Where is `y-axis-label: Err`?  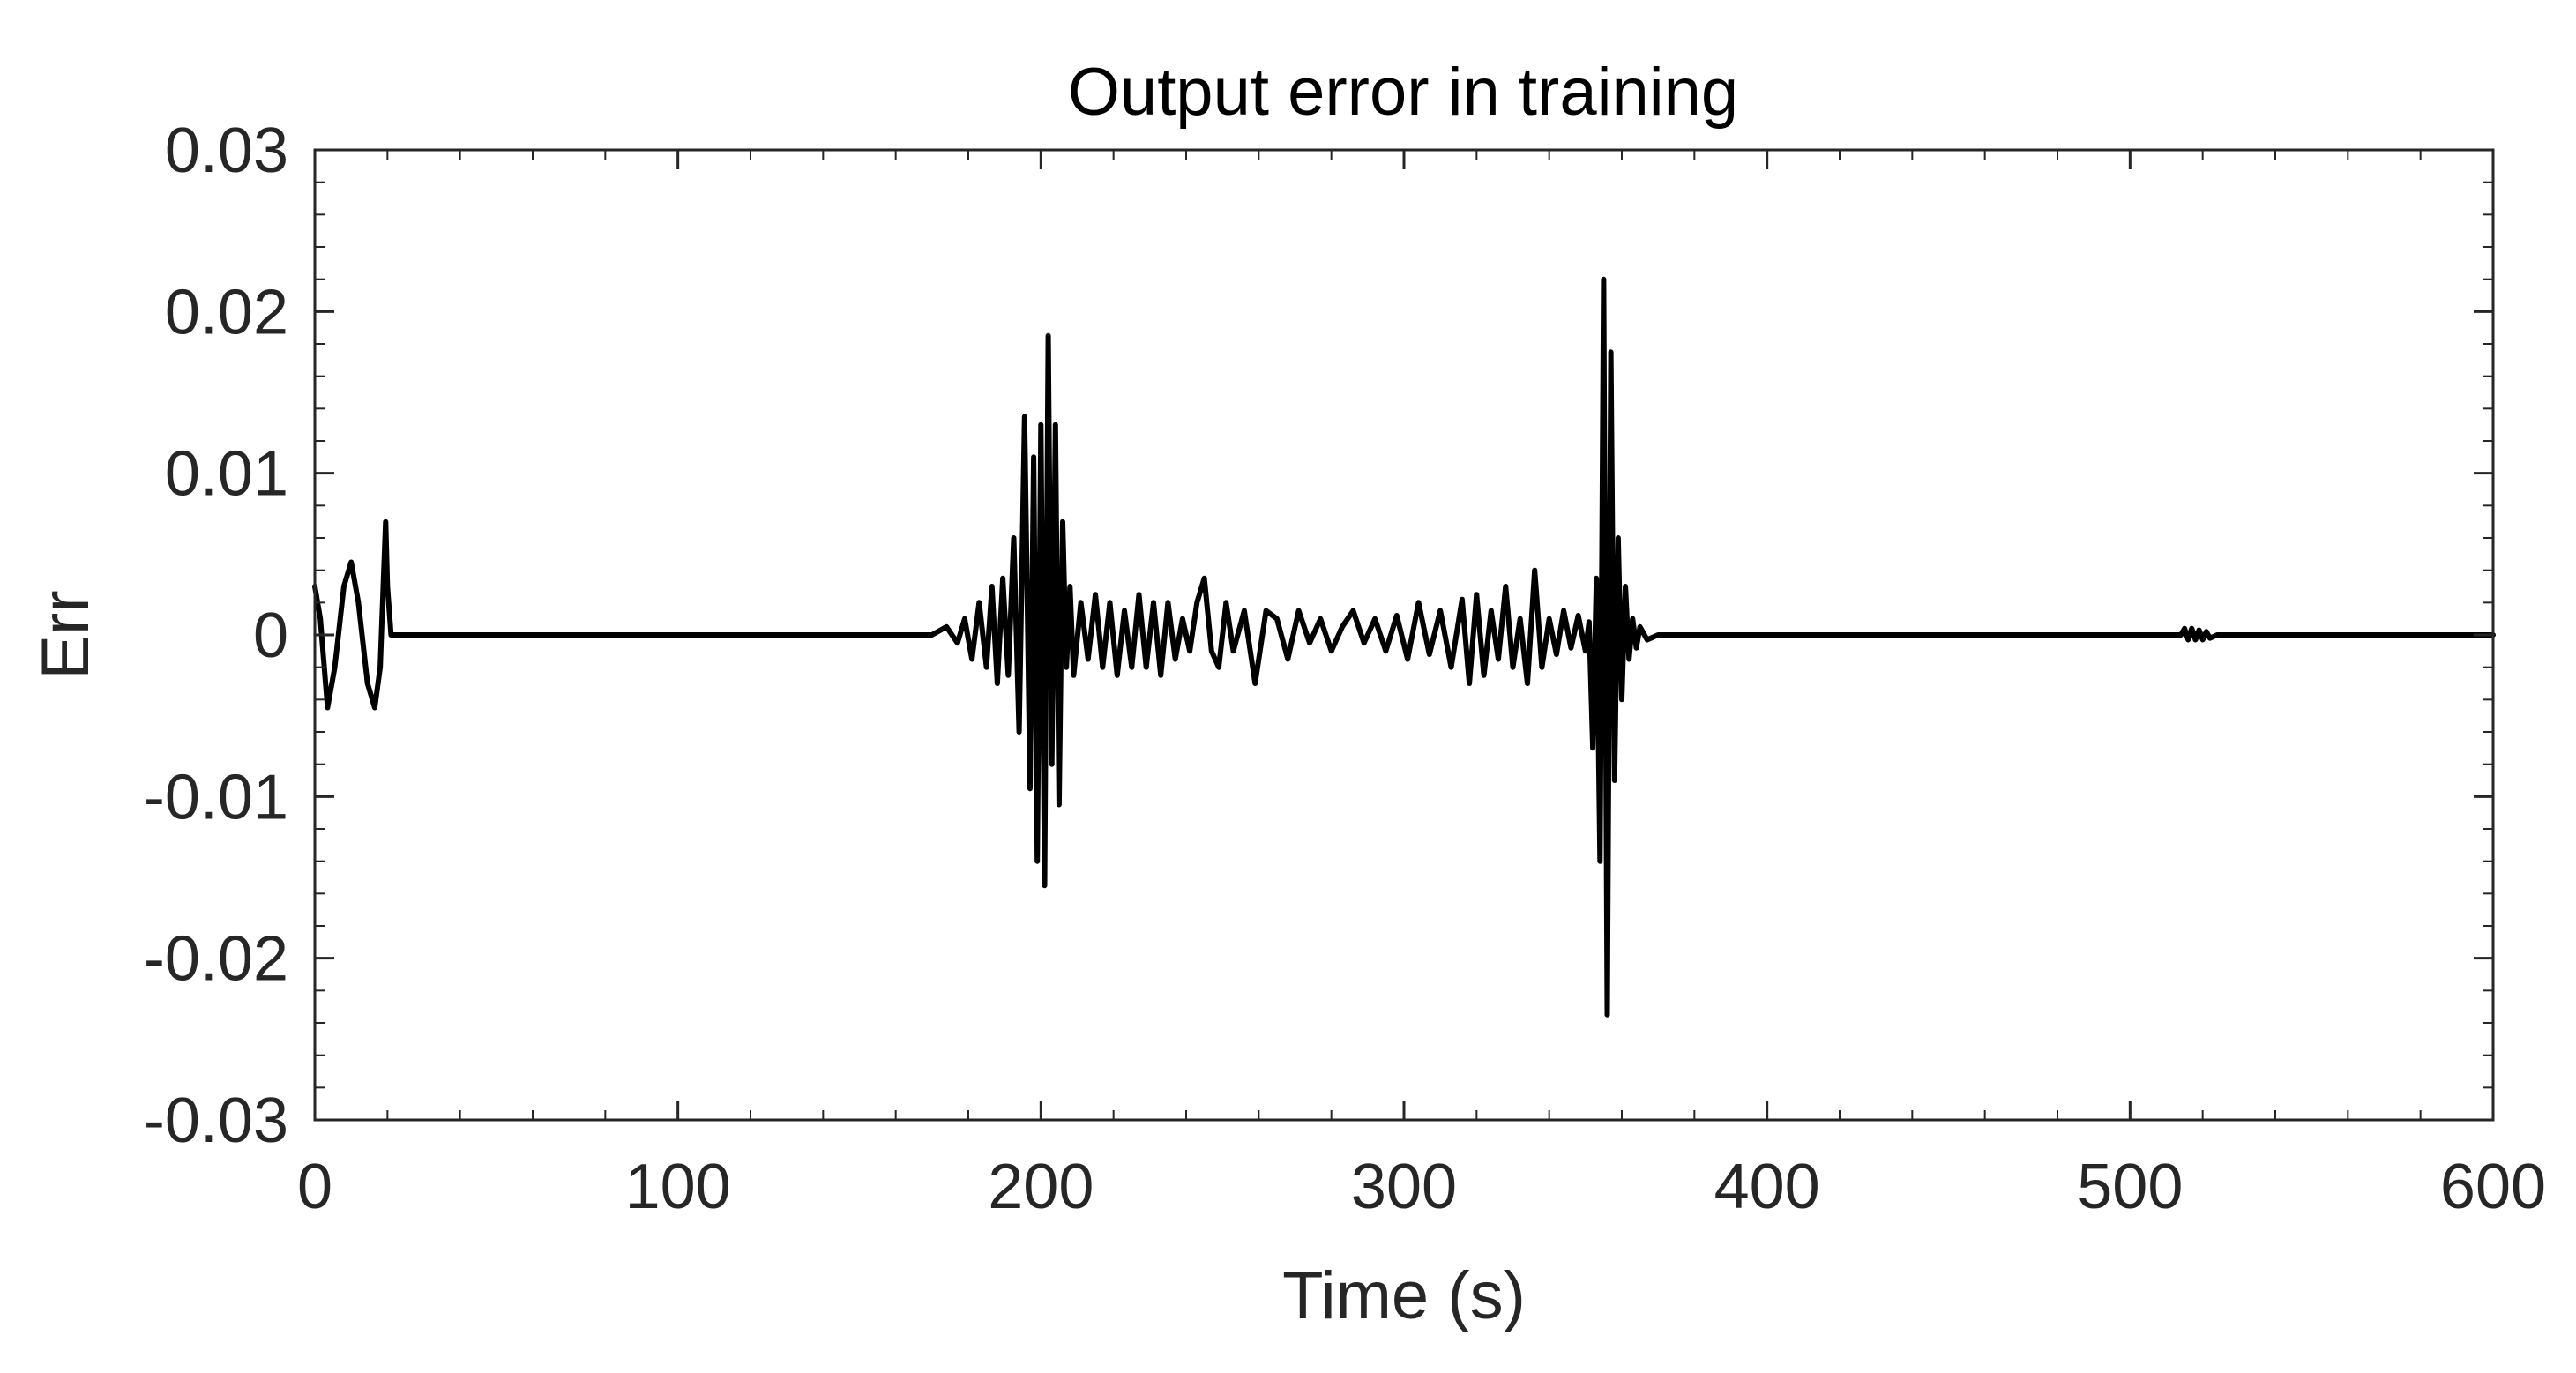 y-axis-label: Err is located at coordinates (65, 634).